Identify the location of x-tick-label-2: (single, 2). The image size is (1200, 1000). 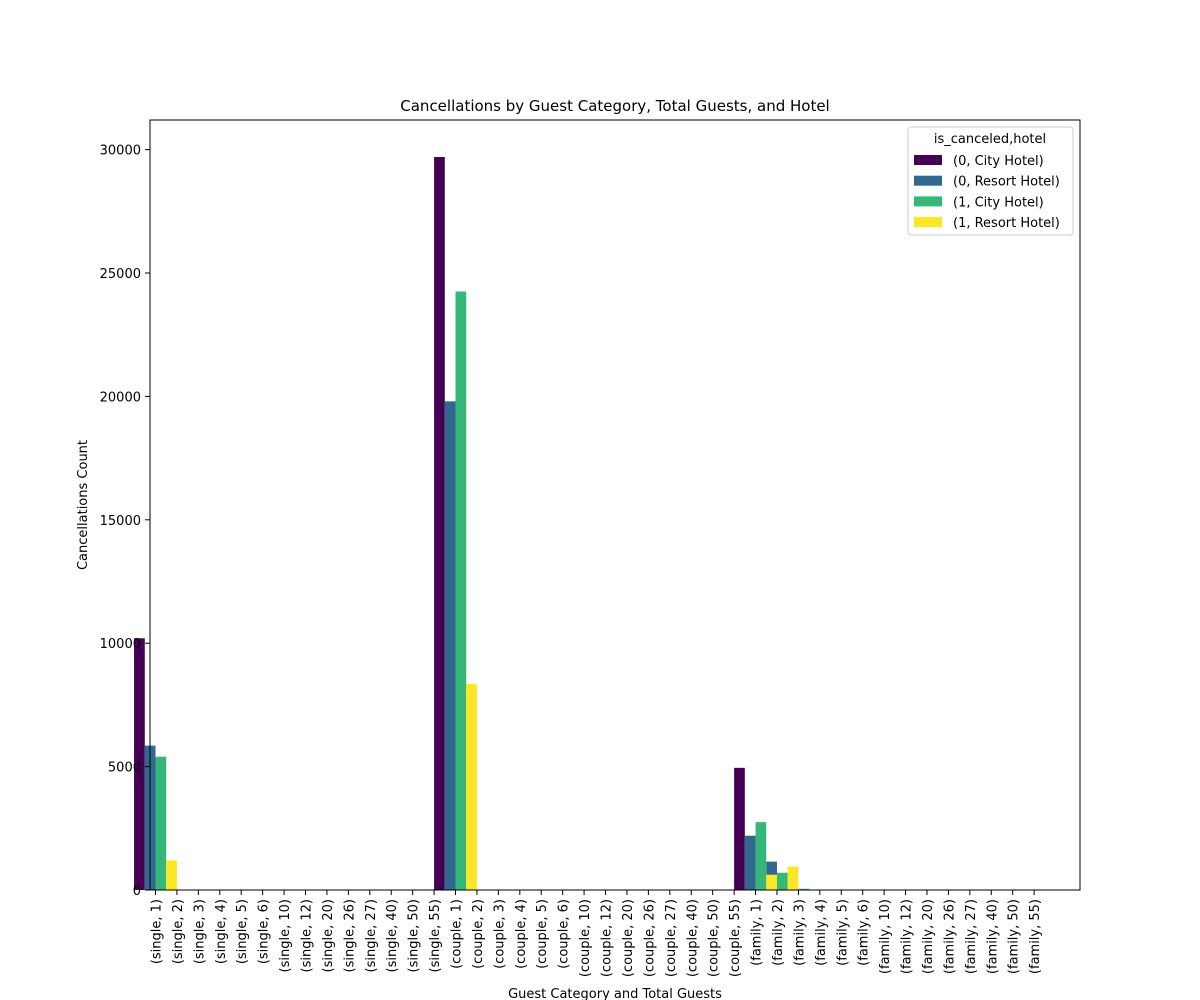
(178, 931).